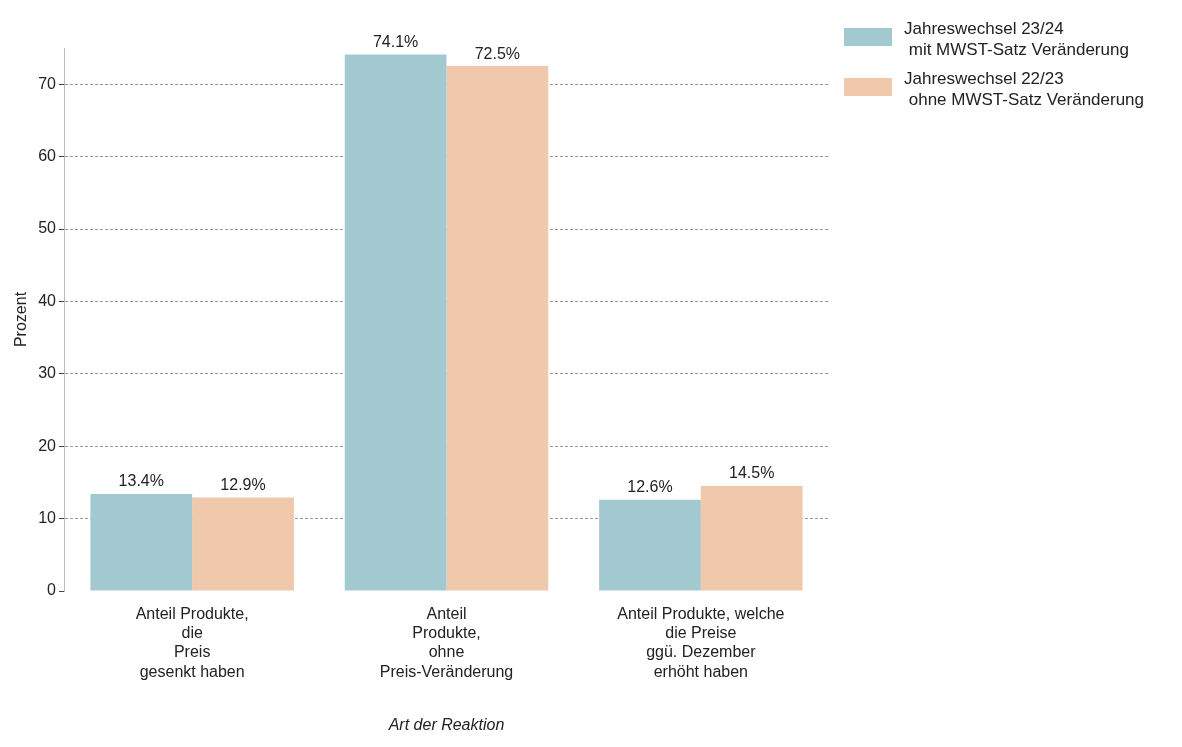 The width and height of the screenshot is (1182, 747). What do you see at coordinates (47, 445) in the screenshot?
I see `y-tick-label: 20` at bounding box center [47, 445].